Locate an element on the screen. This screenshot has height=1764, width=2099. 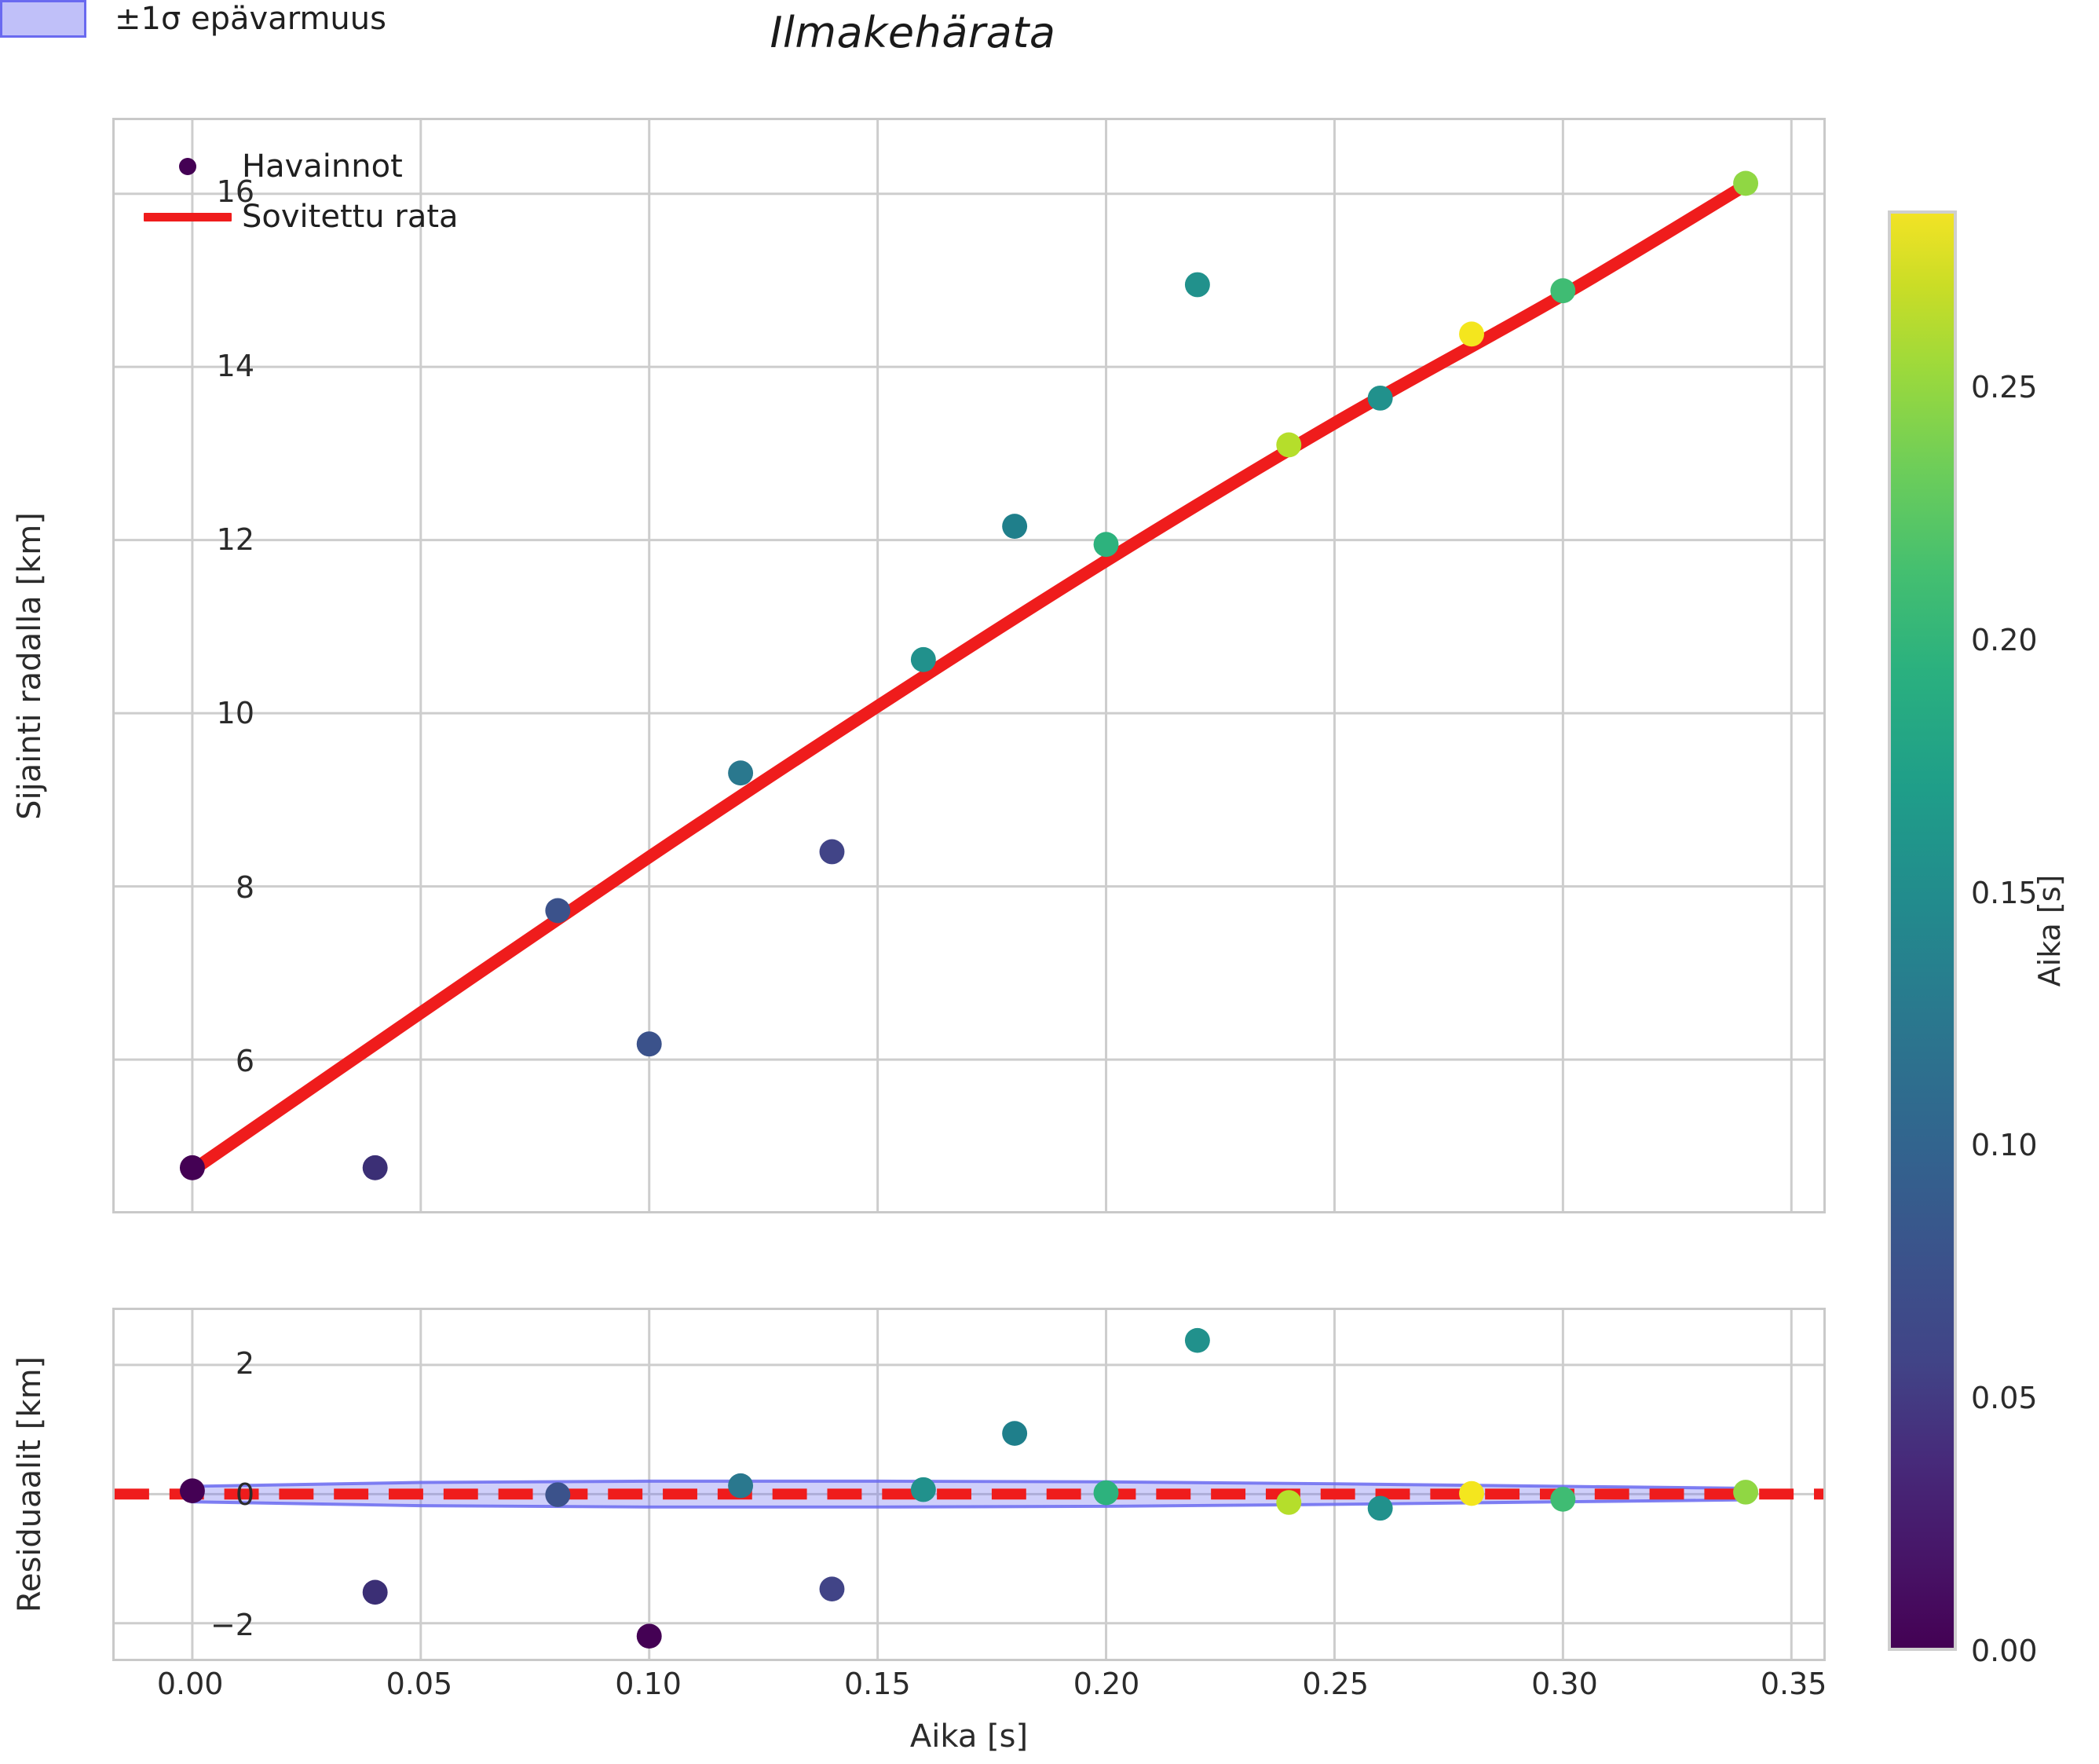
colorbar-tick-label: 0.00 is located at coordinates (2004, 1651).